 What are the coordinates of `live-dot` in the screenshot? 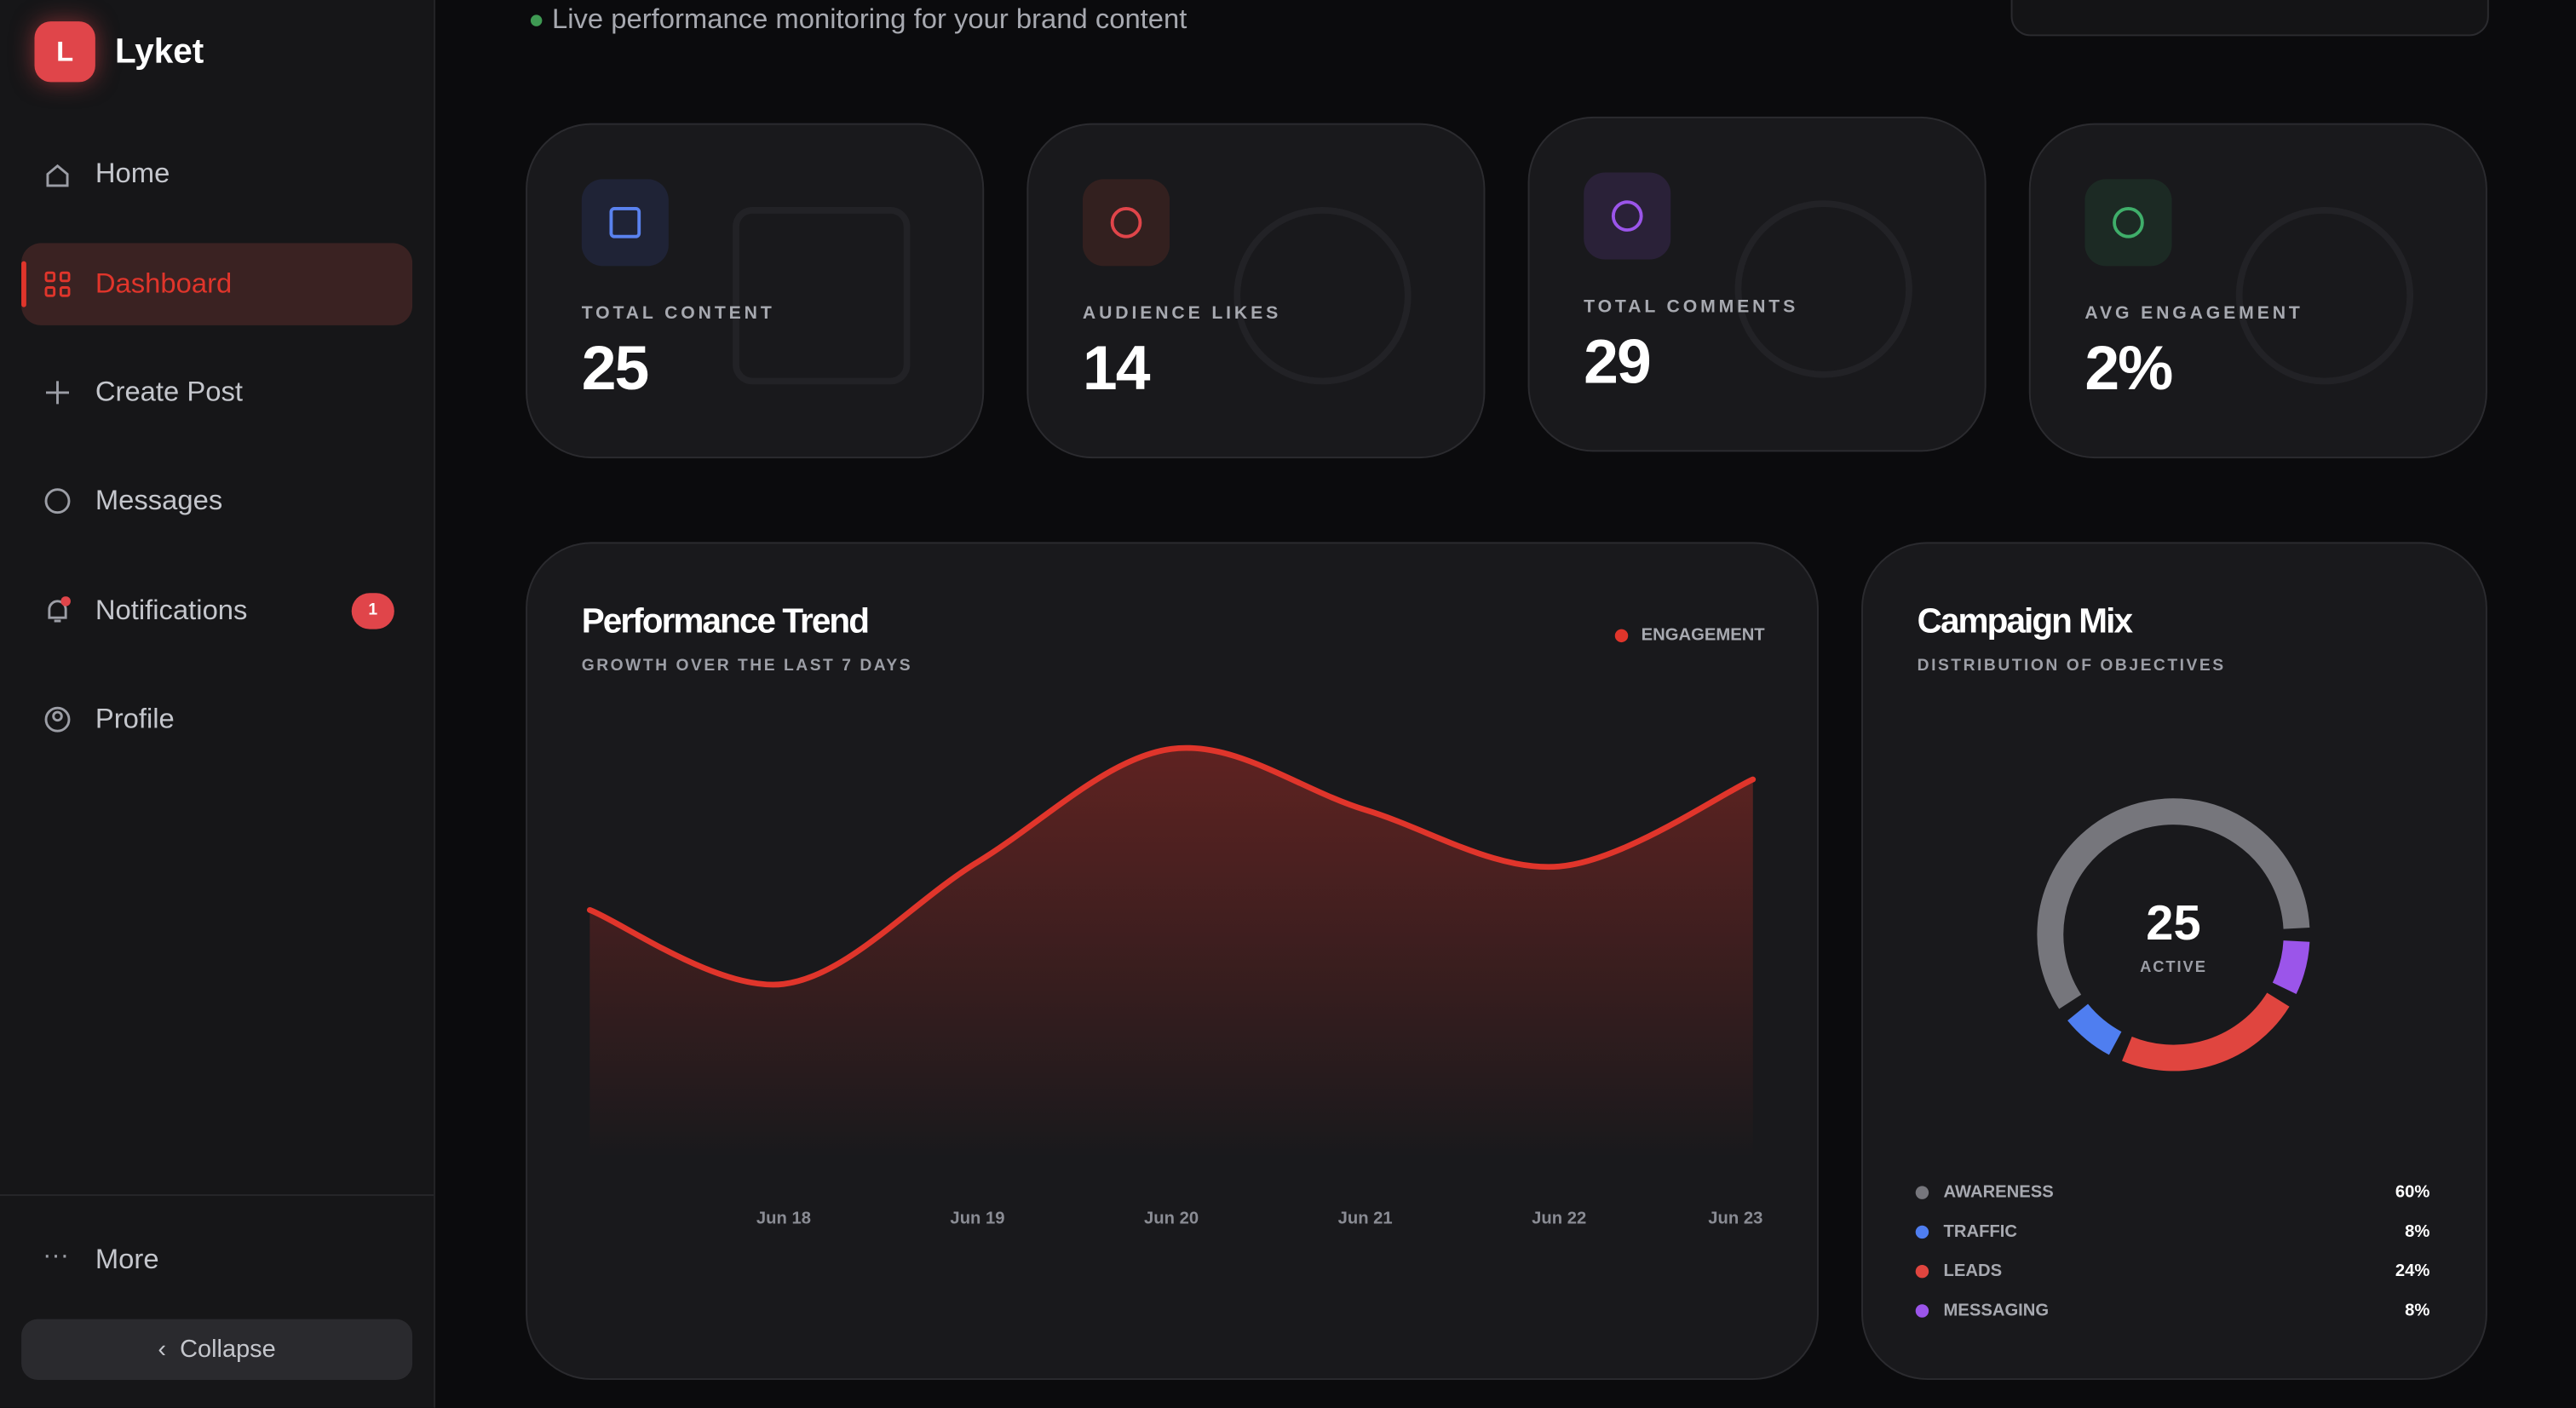 It's located at (536, 20).